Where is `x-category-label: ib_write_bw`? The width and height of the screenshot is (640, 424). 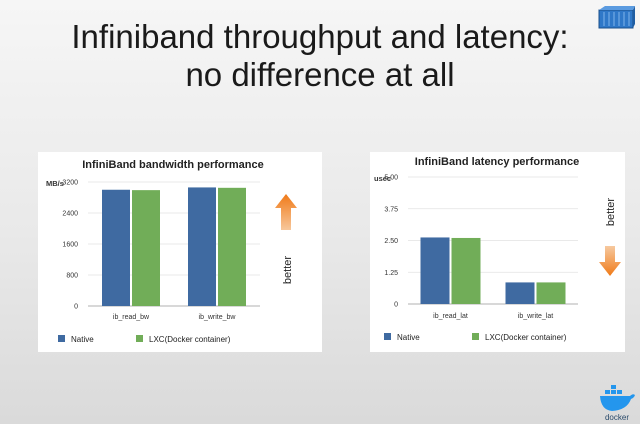
x-category-label: ib_write_bw is located at coordinates (218, 317).